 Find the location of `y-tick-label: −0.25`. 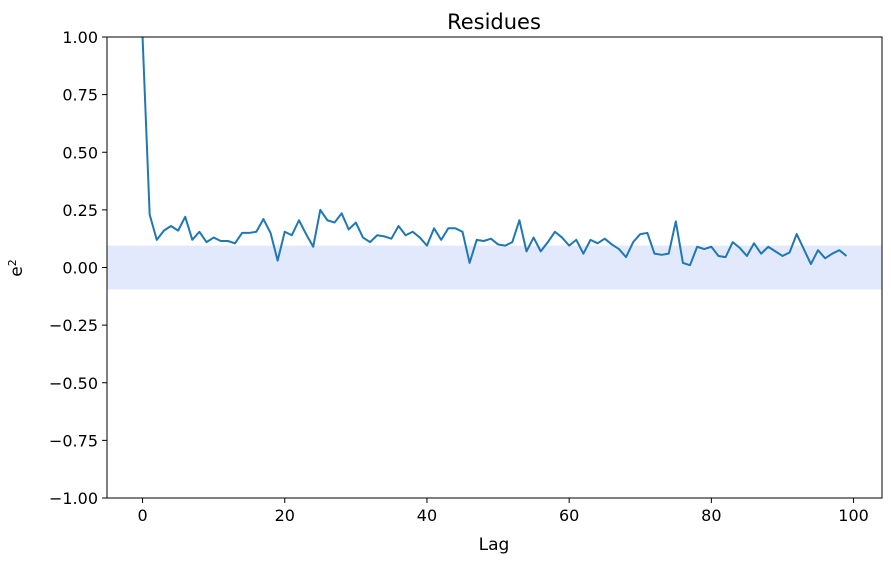

y-tick-label: −0.25 is located at coordinates (73, 325).